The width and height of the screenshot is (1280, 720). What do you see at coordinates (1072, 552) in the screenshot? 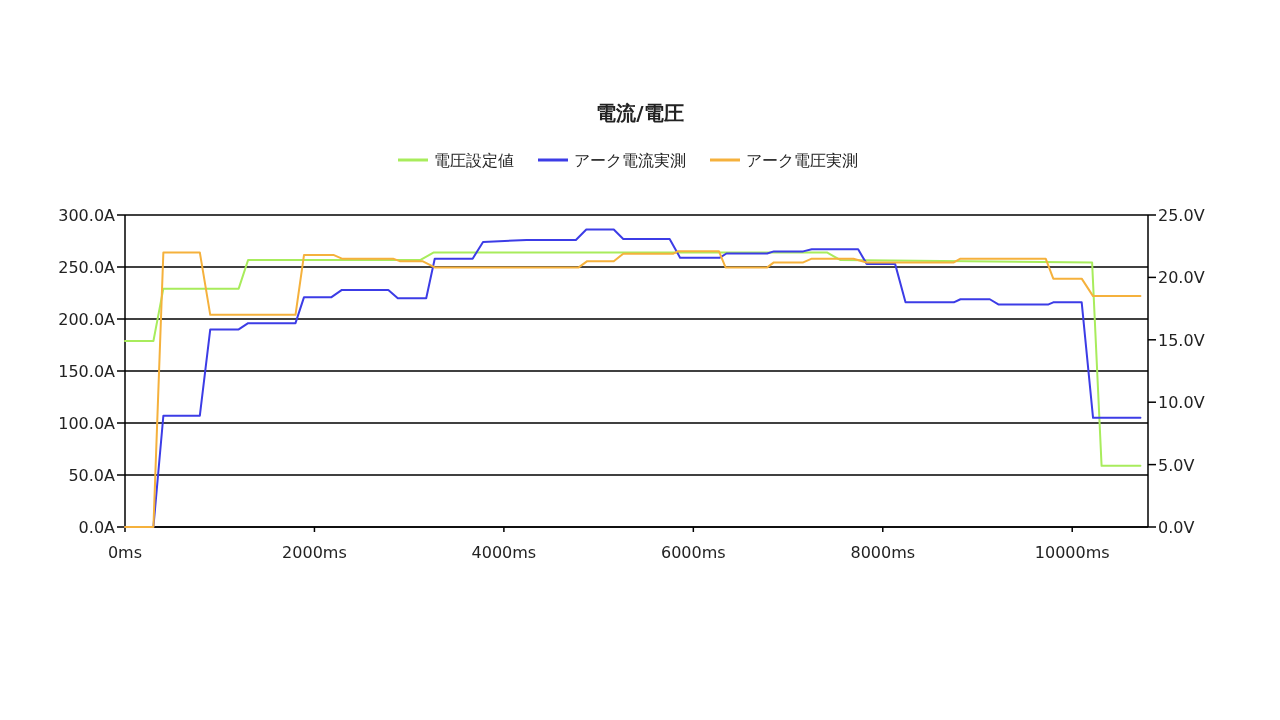
I see `x-tick-label: 10000ms` at bounding box center [1072, 552].